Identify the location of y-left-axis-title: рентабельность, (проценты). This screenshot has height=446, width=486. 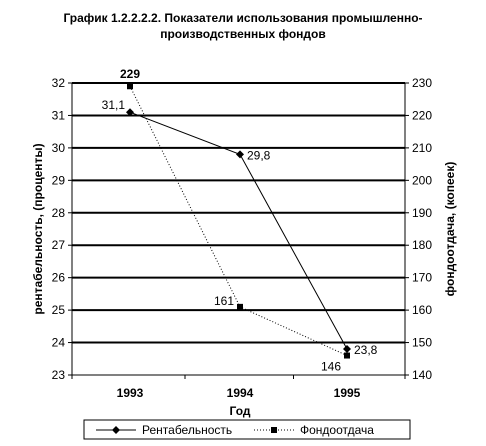
(38, 228).